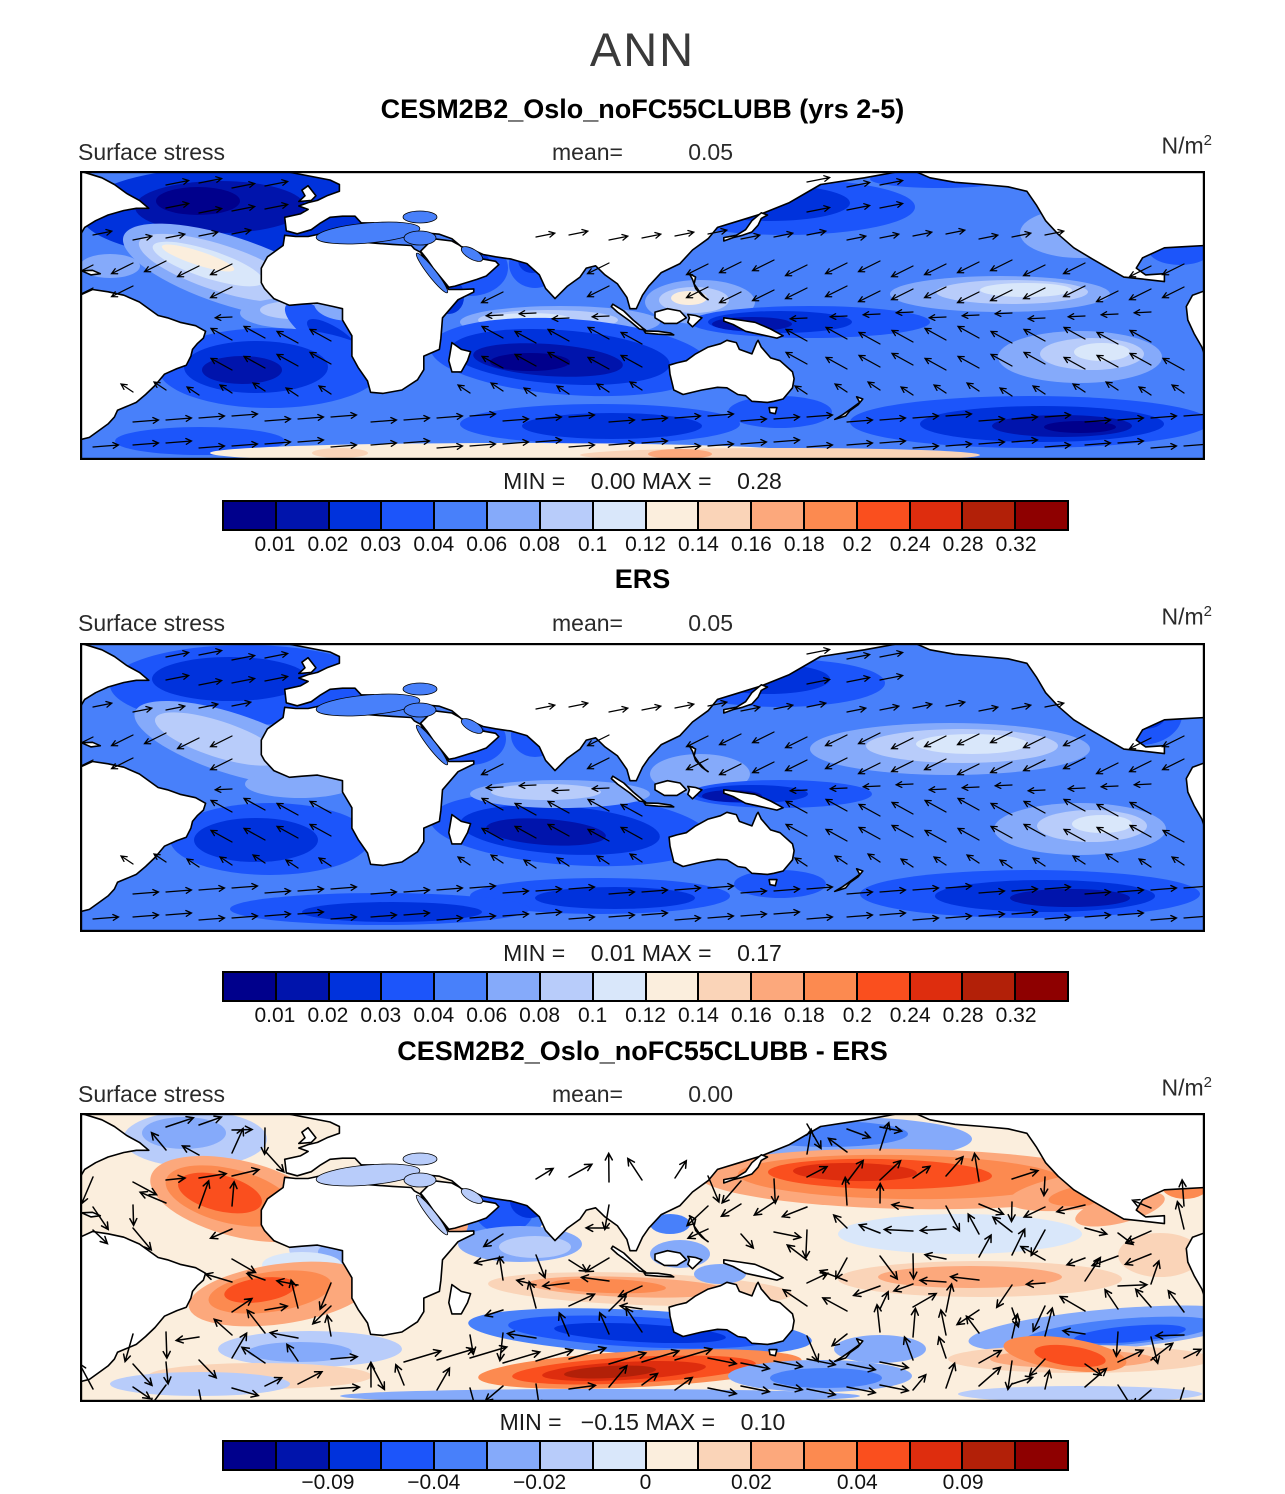 Image resolution: width=1285 pixels, height=1494 pixels. What do you see at coordinates (328, 1482) in the screenshot?
I see `colorbar-tick-label: −0.09` at bounding box center [328, 1482].